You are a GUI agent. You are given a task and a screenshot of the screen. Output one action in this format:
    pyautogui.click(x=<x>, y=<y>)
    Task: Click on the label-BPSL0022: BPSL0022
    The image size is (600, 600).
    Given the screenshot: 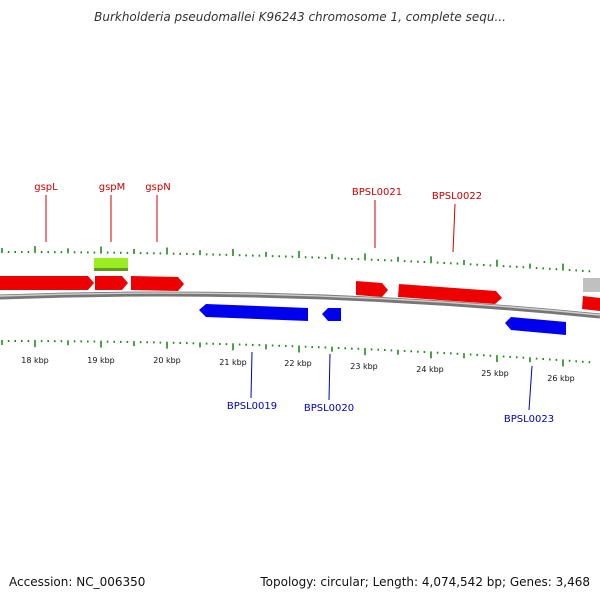 What is the action you would take?
    pyautogui.click(x=457, y=196)
    